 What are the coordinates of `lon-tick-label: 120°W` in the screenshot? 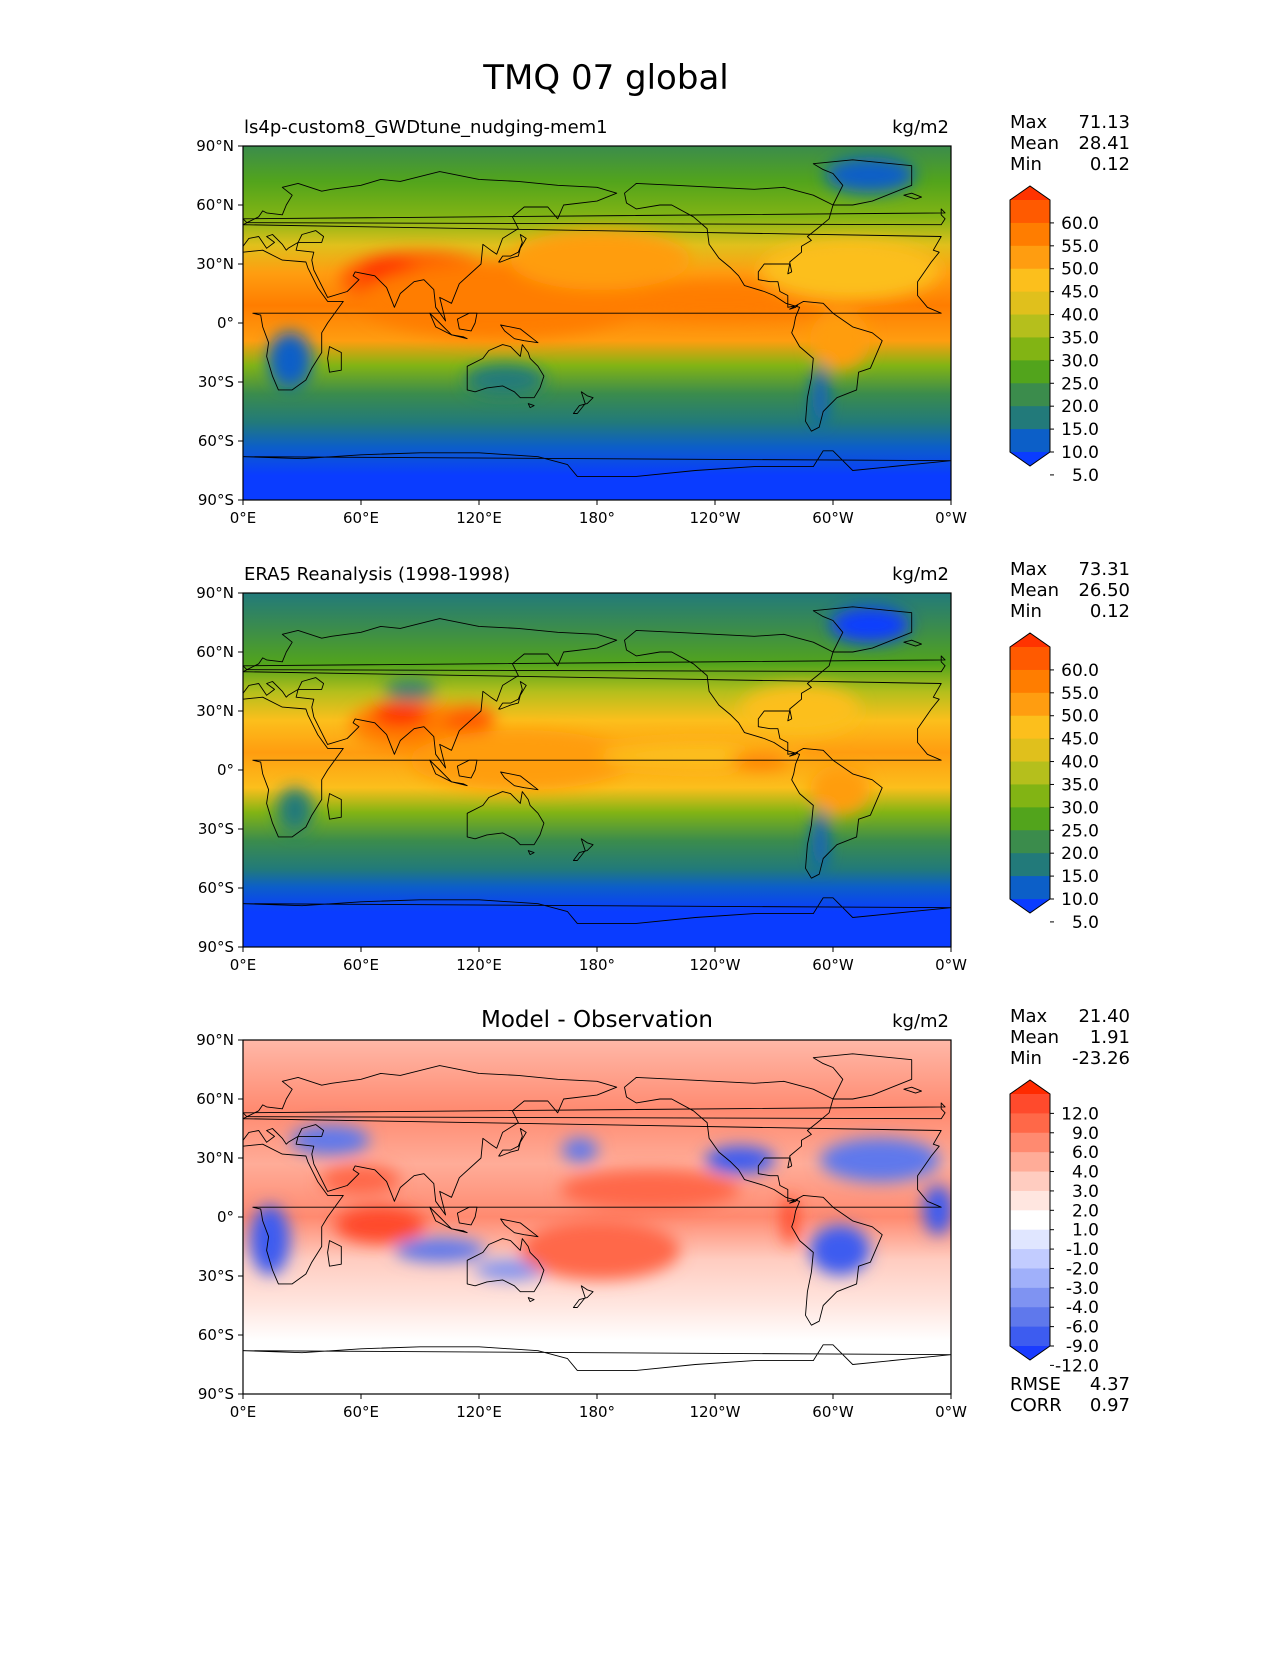 It's located at (715, 1412).